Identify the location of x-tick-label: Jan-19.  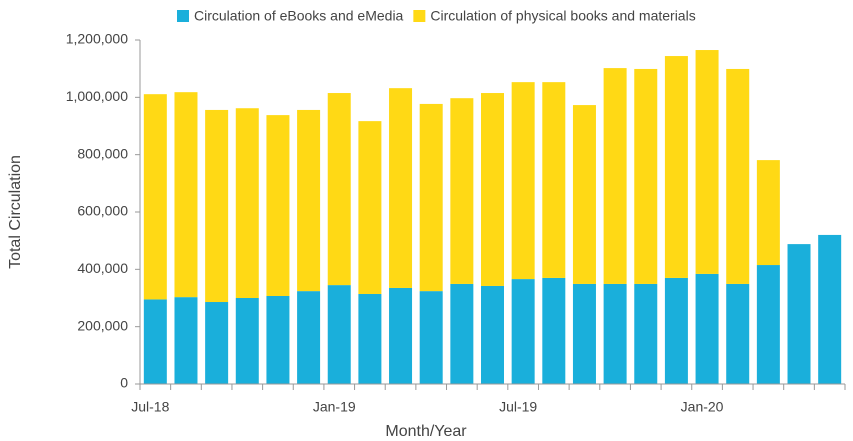
(334, 407).